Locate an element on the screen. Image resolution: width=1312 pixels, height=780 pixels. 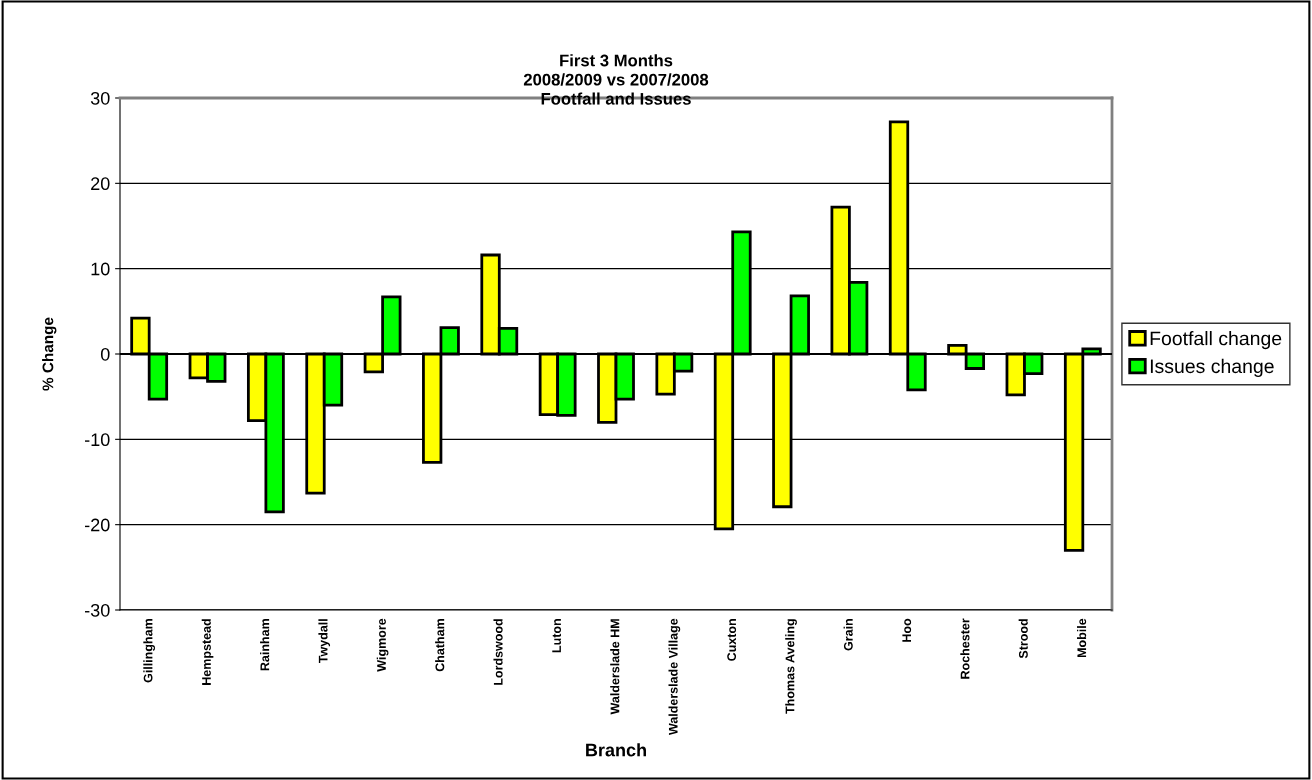
legend-label: Footfall change is located at coordinates (1216, 340).